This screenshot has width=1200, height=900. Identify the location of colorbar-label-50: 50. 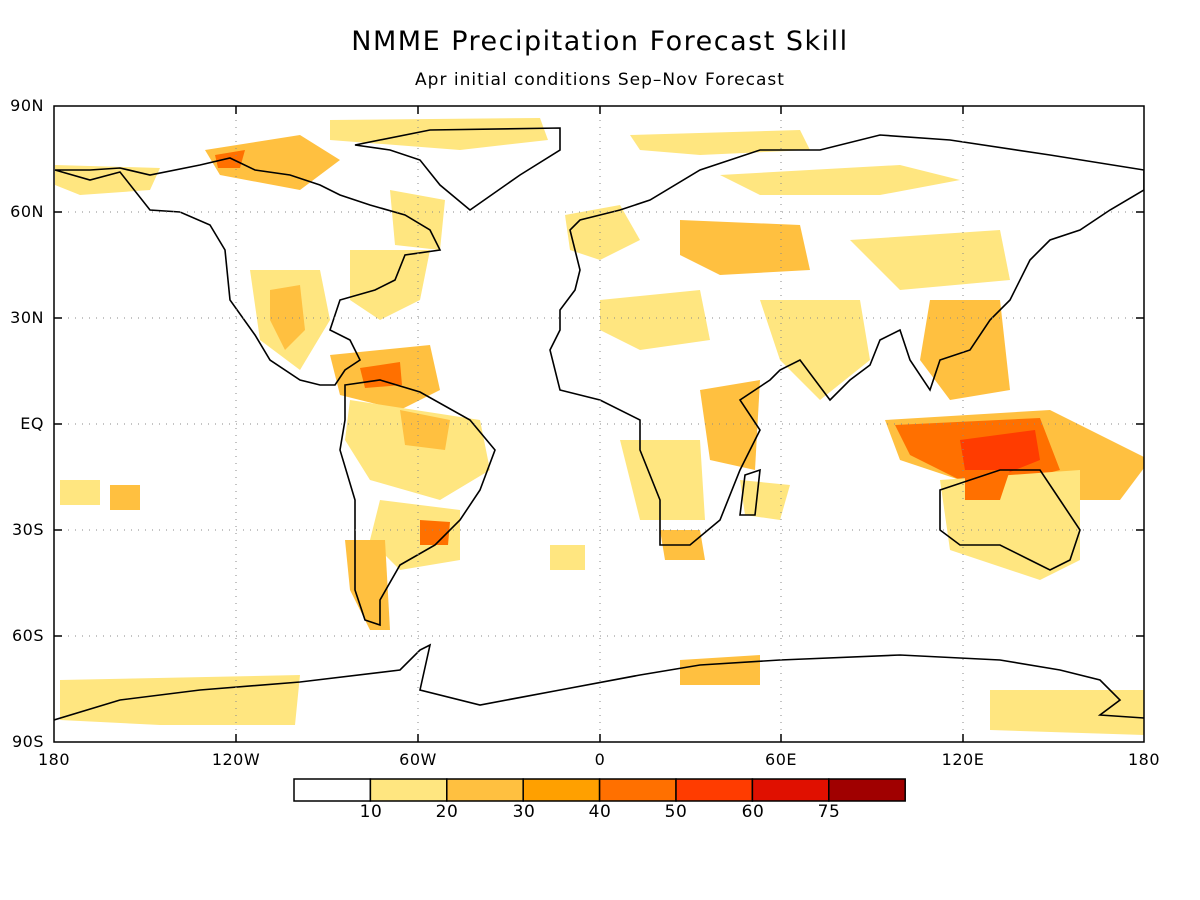
(676, 812).